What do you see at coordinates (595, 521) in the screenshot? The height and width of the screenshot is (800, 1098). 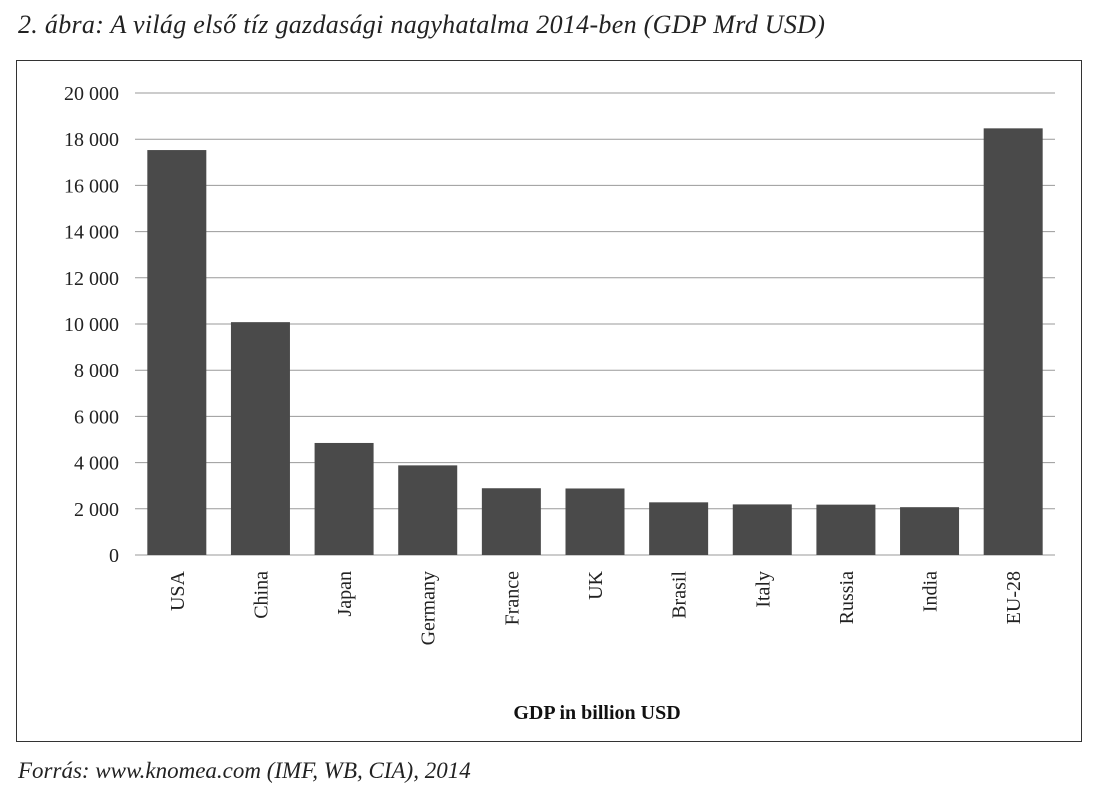 I see `bar-uk` at bounding box center [595, 521].